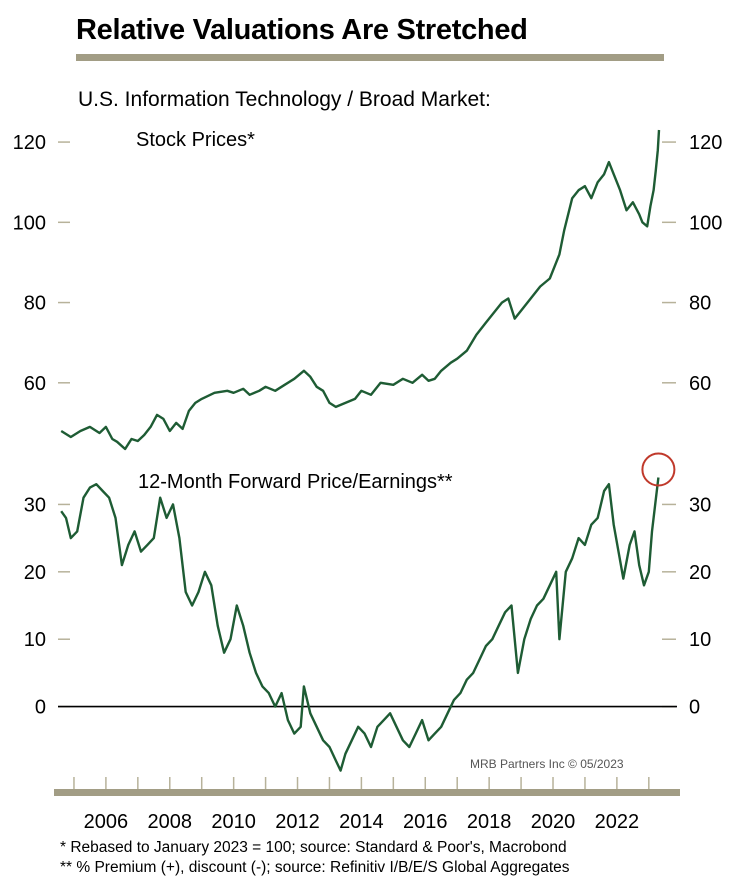 This screenshot has height=886, width=747. I want to click on x-tick-label: 2006, so click(106, 820).